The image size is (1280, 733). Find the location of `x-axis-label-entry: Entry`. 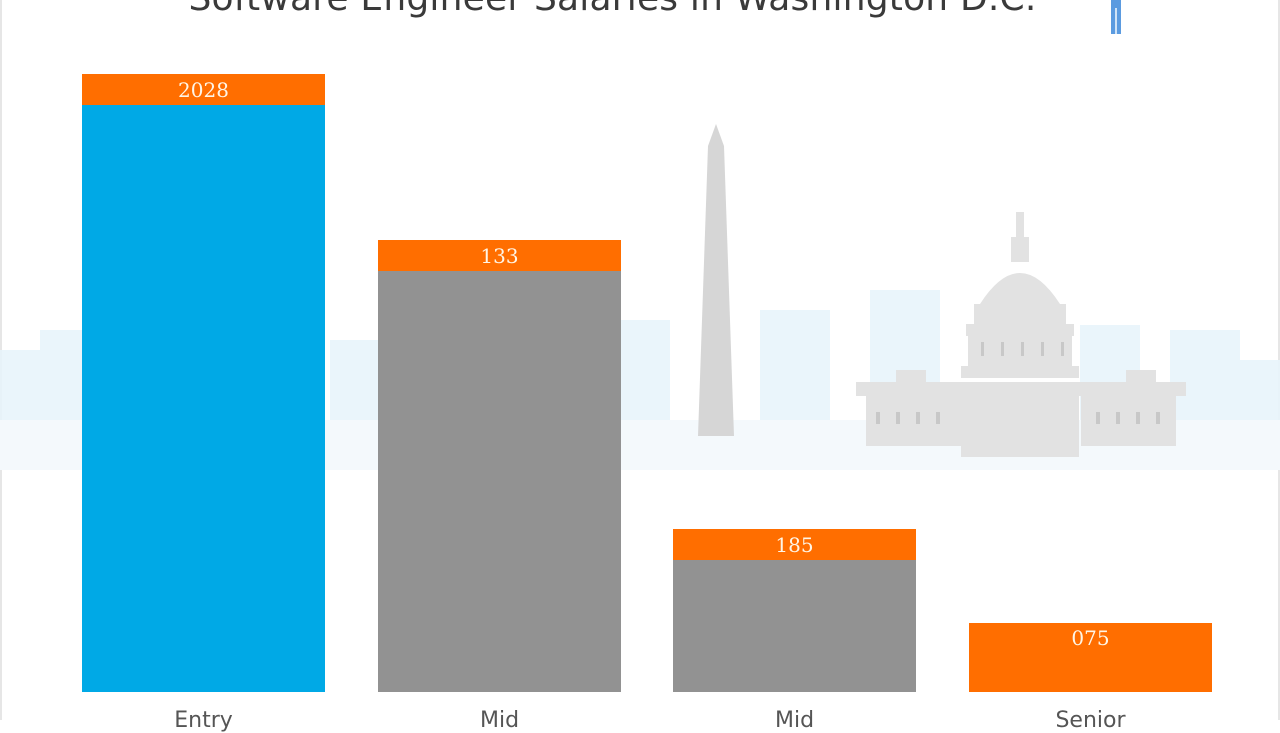

x-axis-label-entry: Entry is located at coordinates (203, 720).